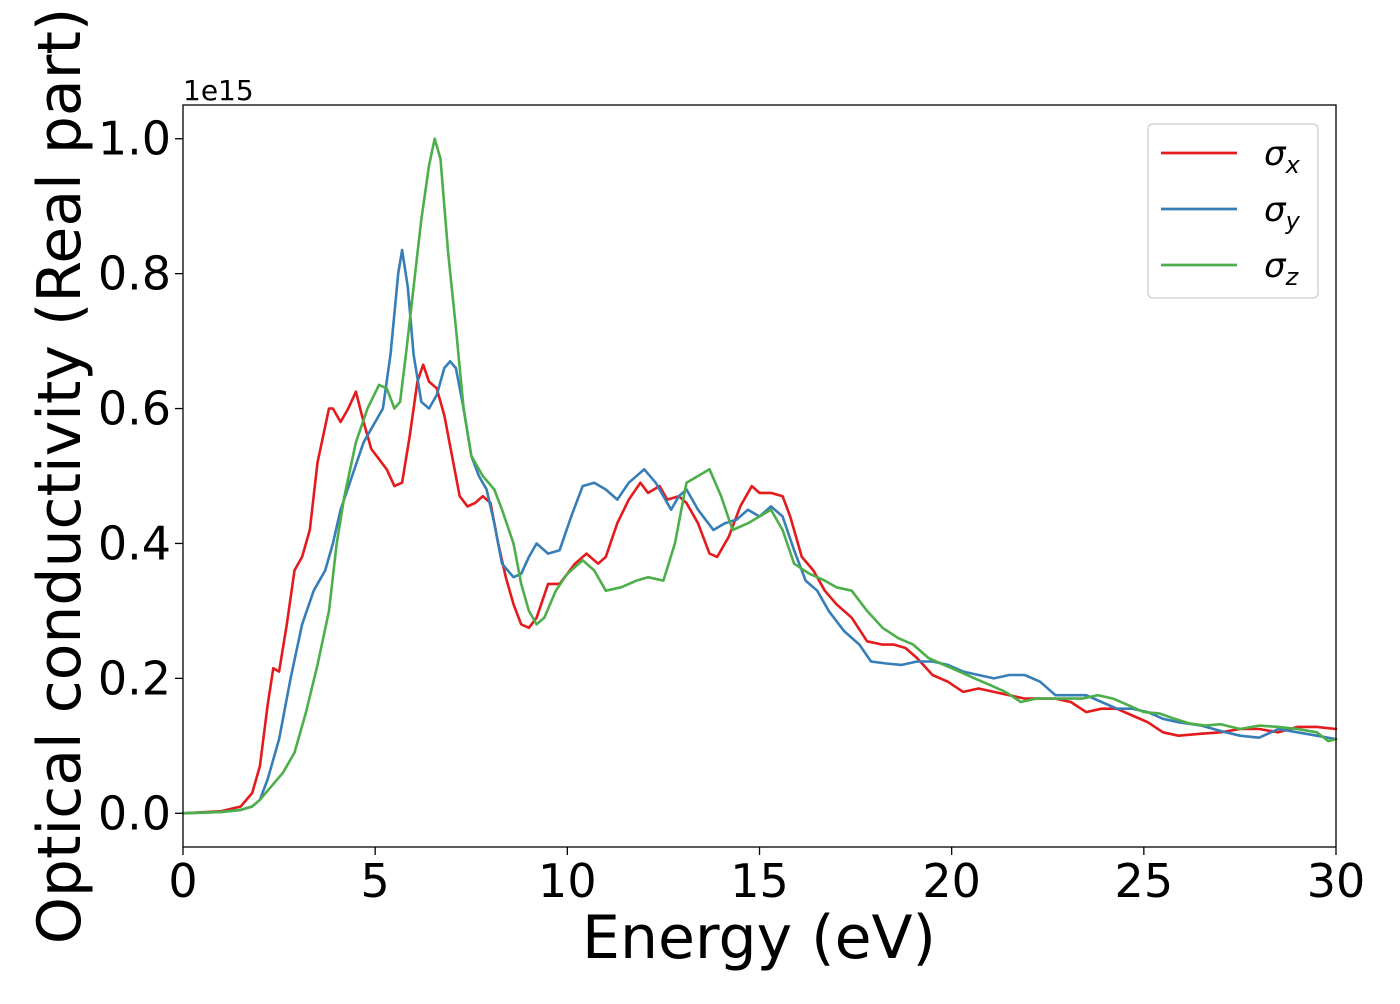 This screenshot has height=1004, width=1400. What do you see at coordinates (759, 938) in the screenshot?
I see `x-axis-label: Energy (eV)` at bounding box center [759, 938].